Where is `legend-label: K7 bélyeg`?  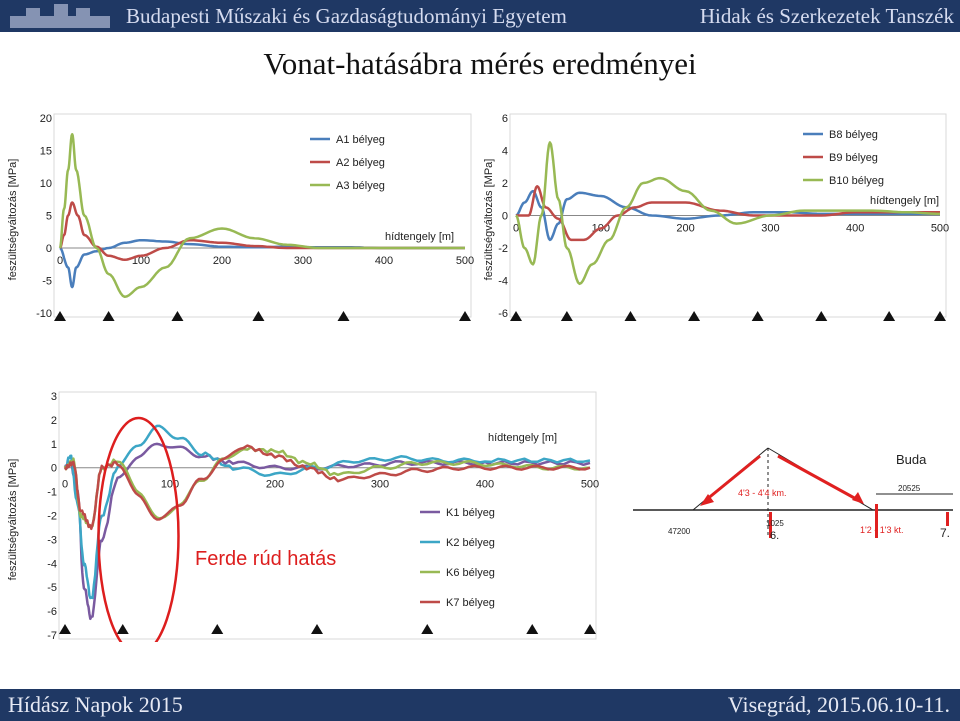 legend-label: K7 bélyeg is located at coordinates (470, 603).